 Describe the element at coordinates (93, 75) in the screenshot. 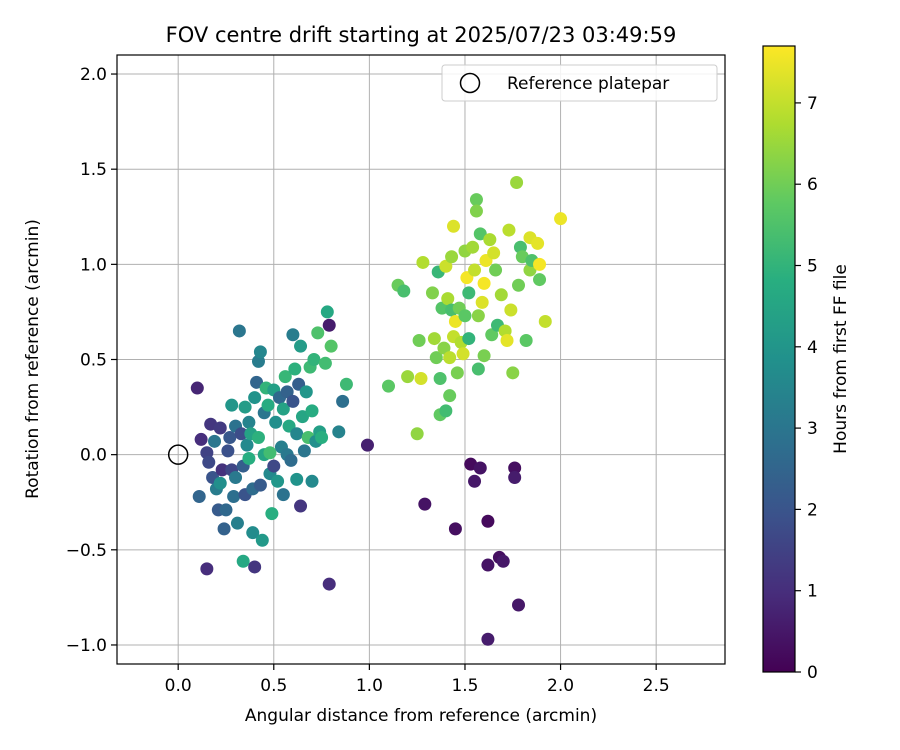

I see `y-tick-label-6: 2.0` at that location.